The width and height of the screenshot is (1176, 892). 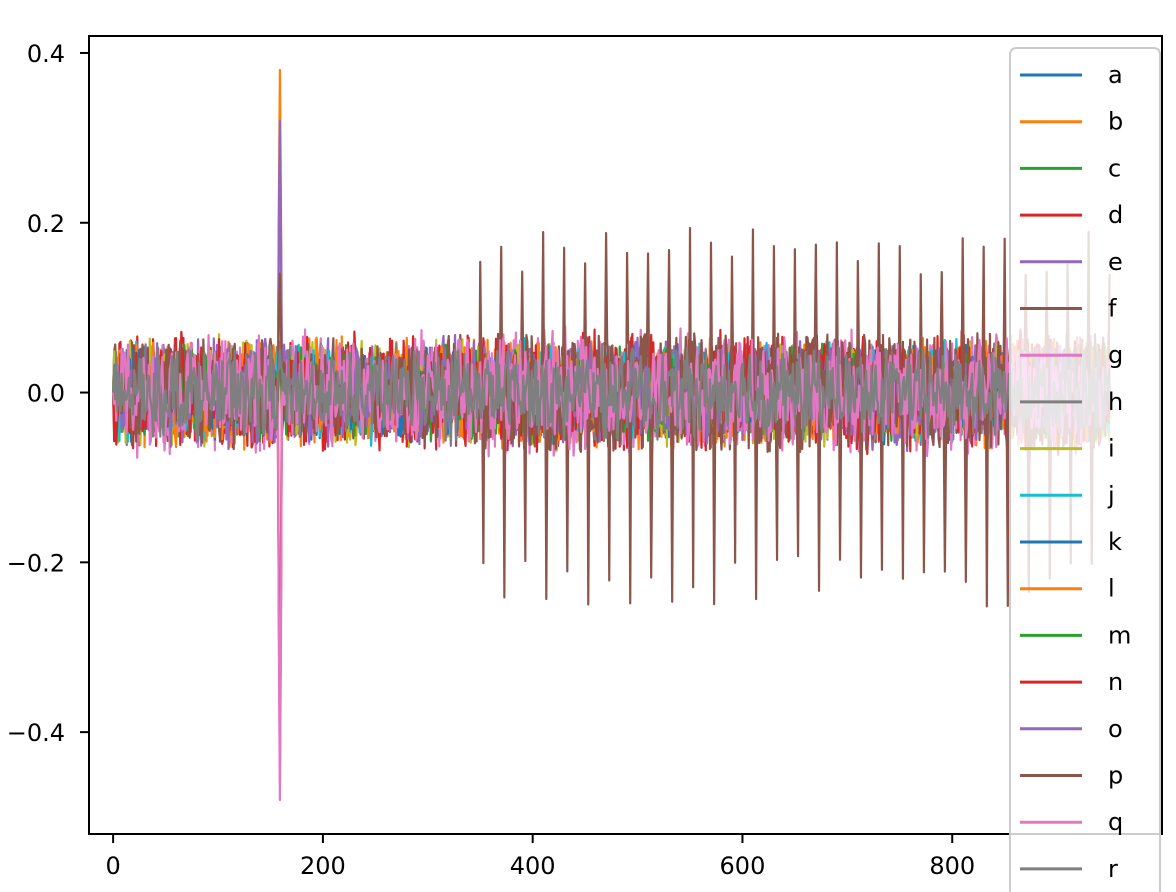 What do you see at coordinates (533, 866) in the screenshot?
I see `x-tick-label: 400` at bounding box center [533, 866].